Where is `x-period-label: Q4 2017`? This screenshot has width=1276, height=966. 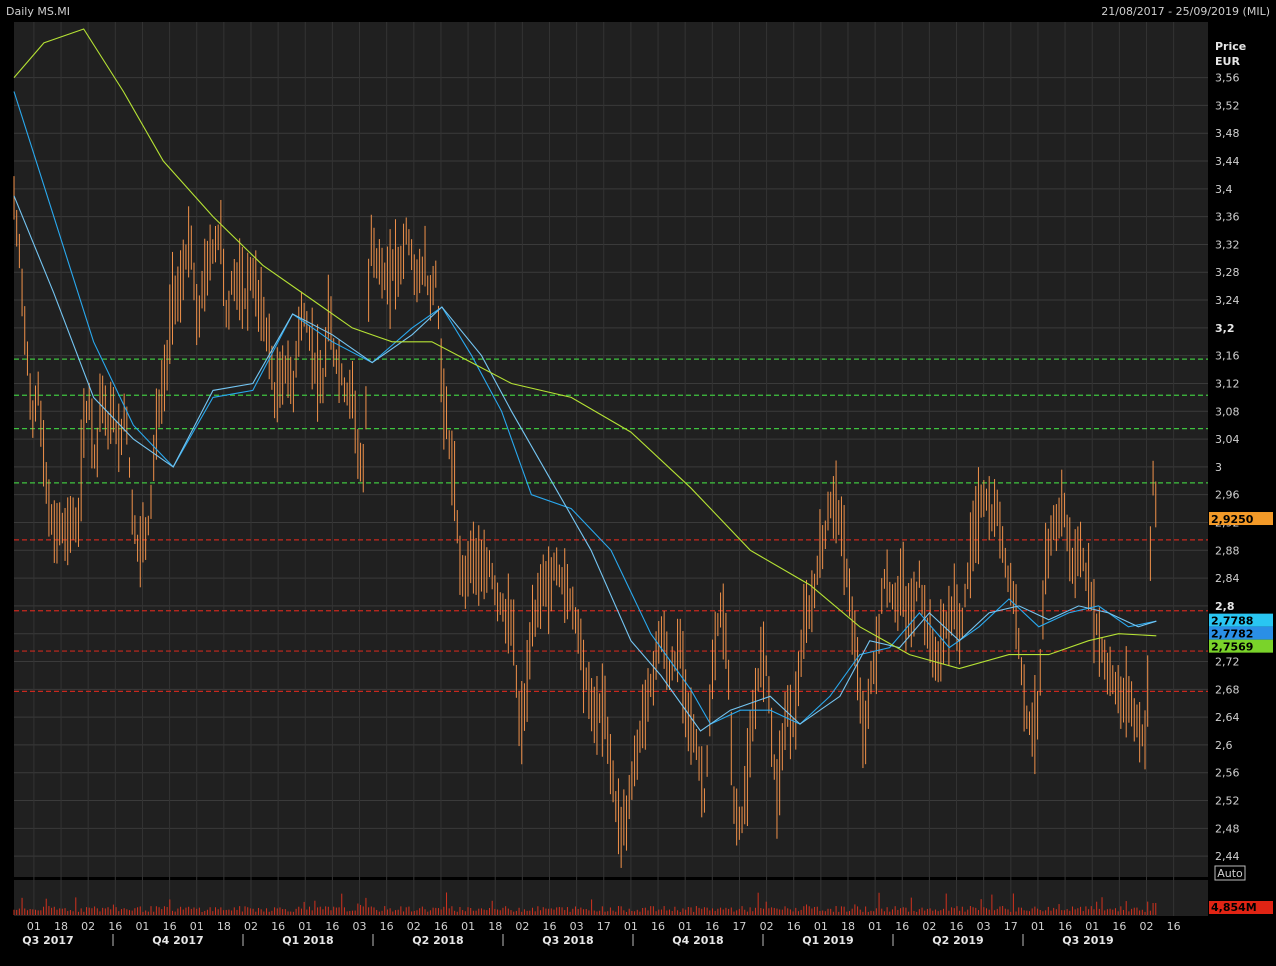
x-period-label: Q4 2017 is located at coordinates (177, 940).